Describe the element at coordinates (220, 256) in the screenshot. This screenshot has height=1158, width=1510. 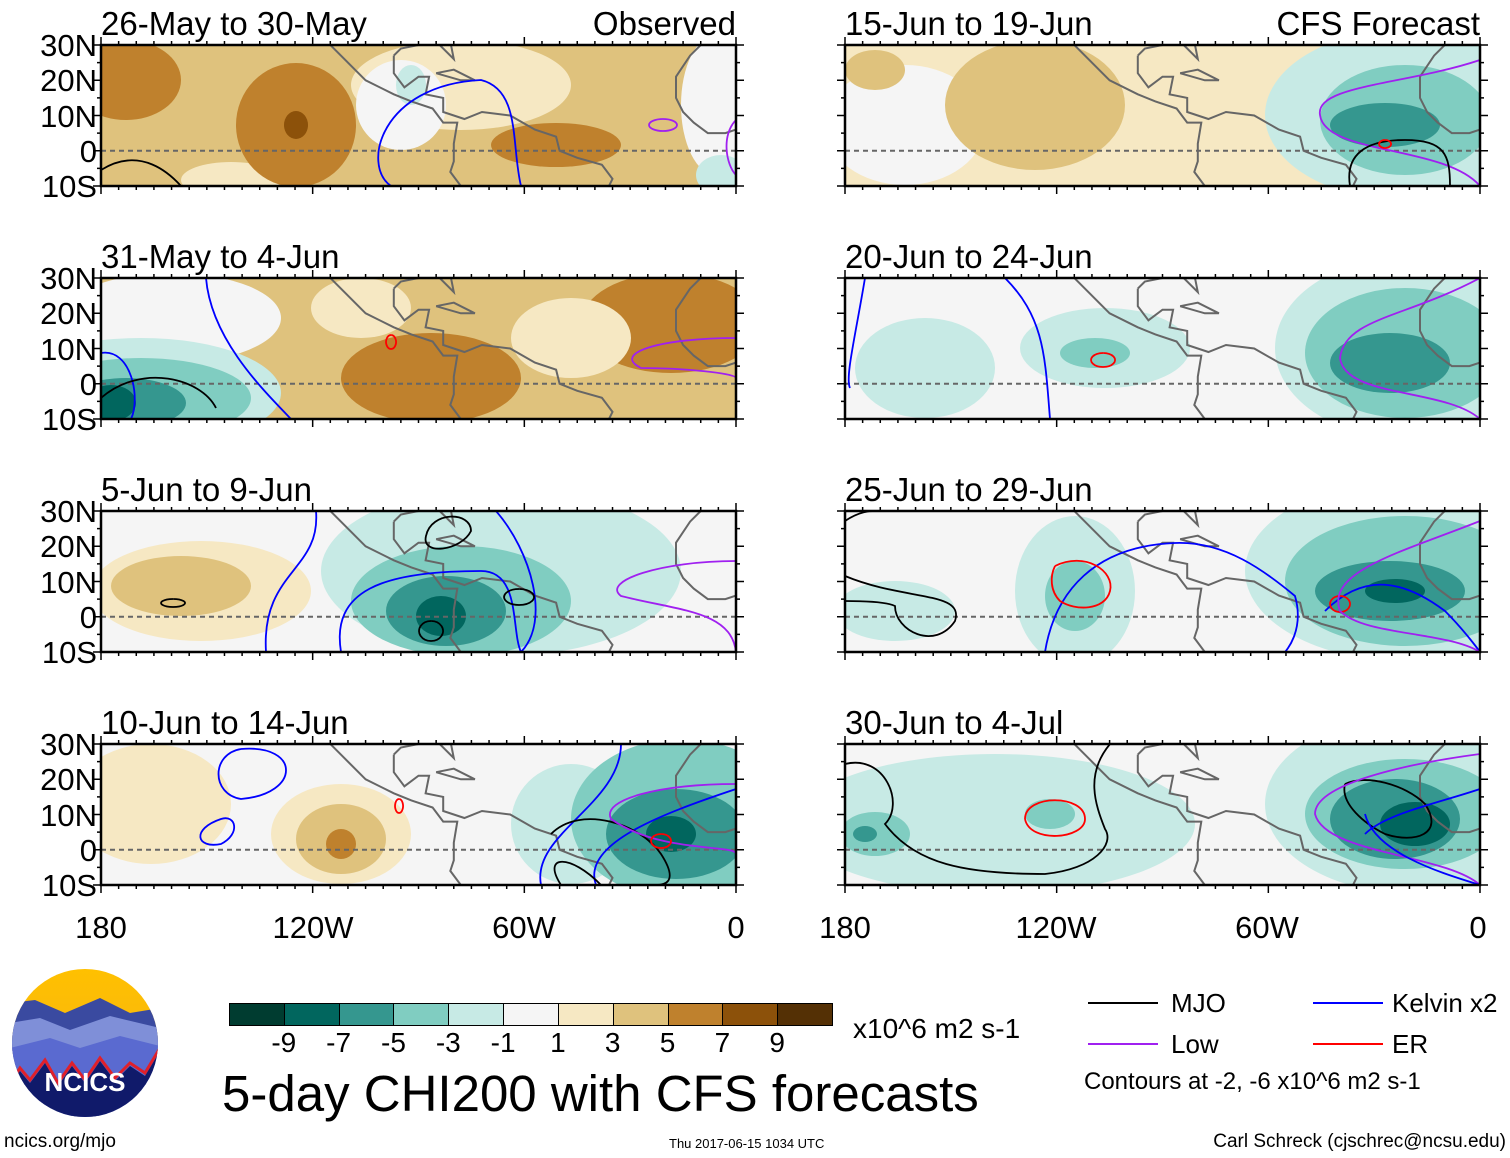
I see `panel-title: 31-May to 4-Jun` at that location.